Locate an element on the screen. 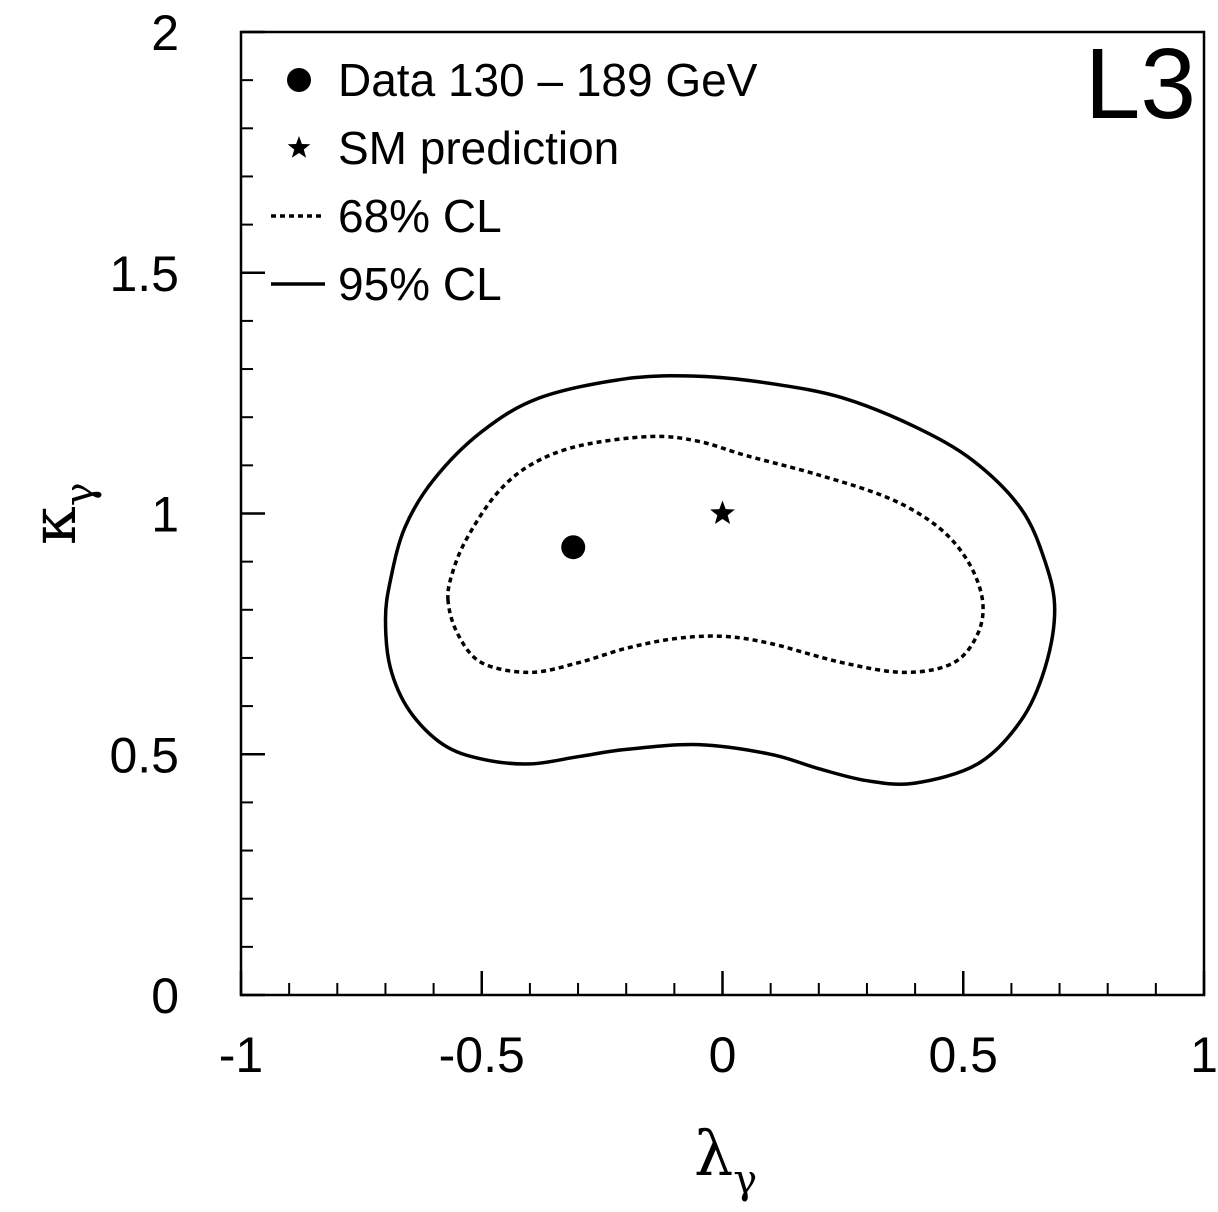 This screenshot has width=1218, height=1212. contour-68cl is located at coordinates (715, 554).